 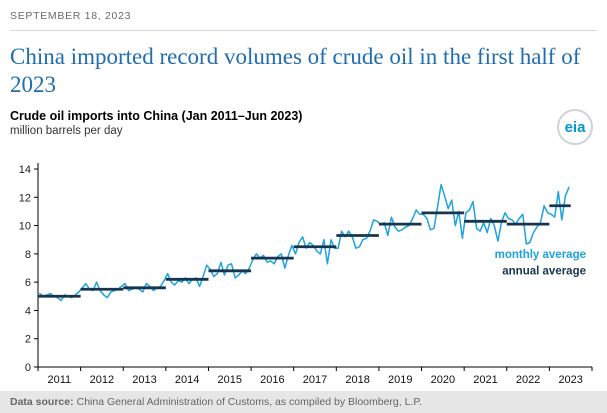 What do you see at coordinates (42, 402) in the screenshot?
I see `data-source-label: Data source:` at bounding box center [42, 402].